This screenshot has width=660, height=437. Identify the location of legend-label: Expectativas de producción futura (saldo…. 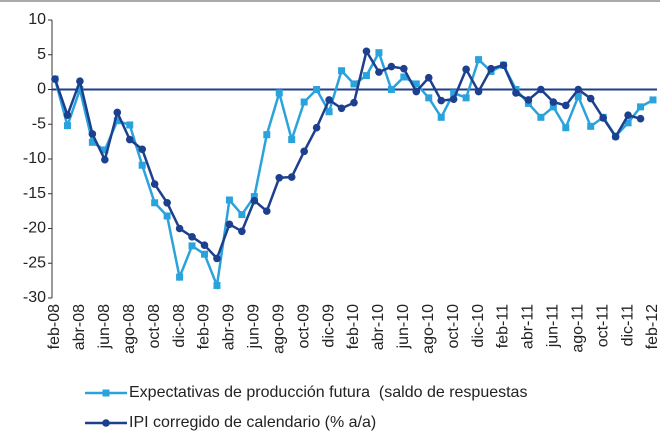
(328, 392).